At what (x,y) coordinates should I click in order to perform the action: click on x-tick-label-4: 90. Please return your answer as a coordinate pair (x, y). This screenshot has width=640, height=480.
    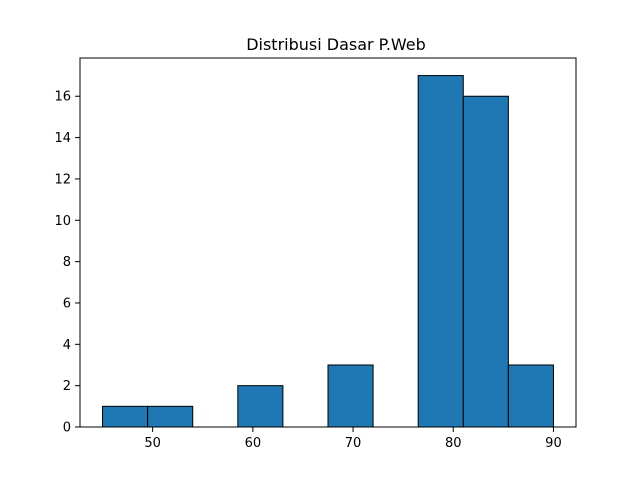
    Looking at the image, I should click on (553, 443).